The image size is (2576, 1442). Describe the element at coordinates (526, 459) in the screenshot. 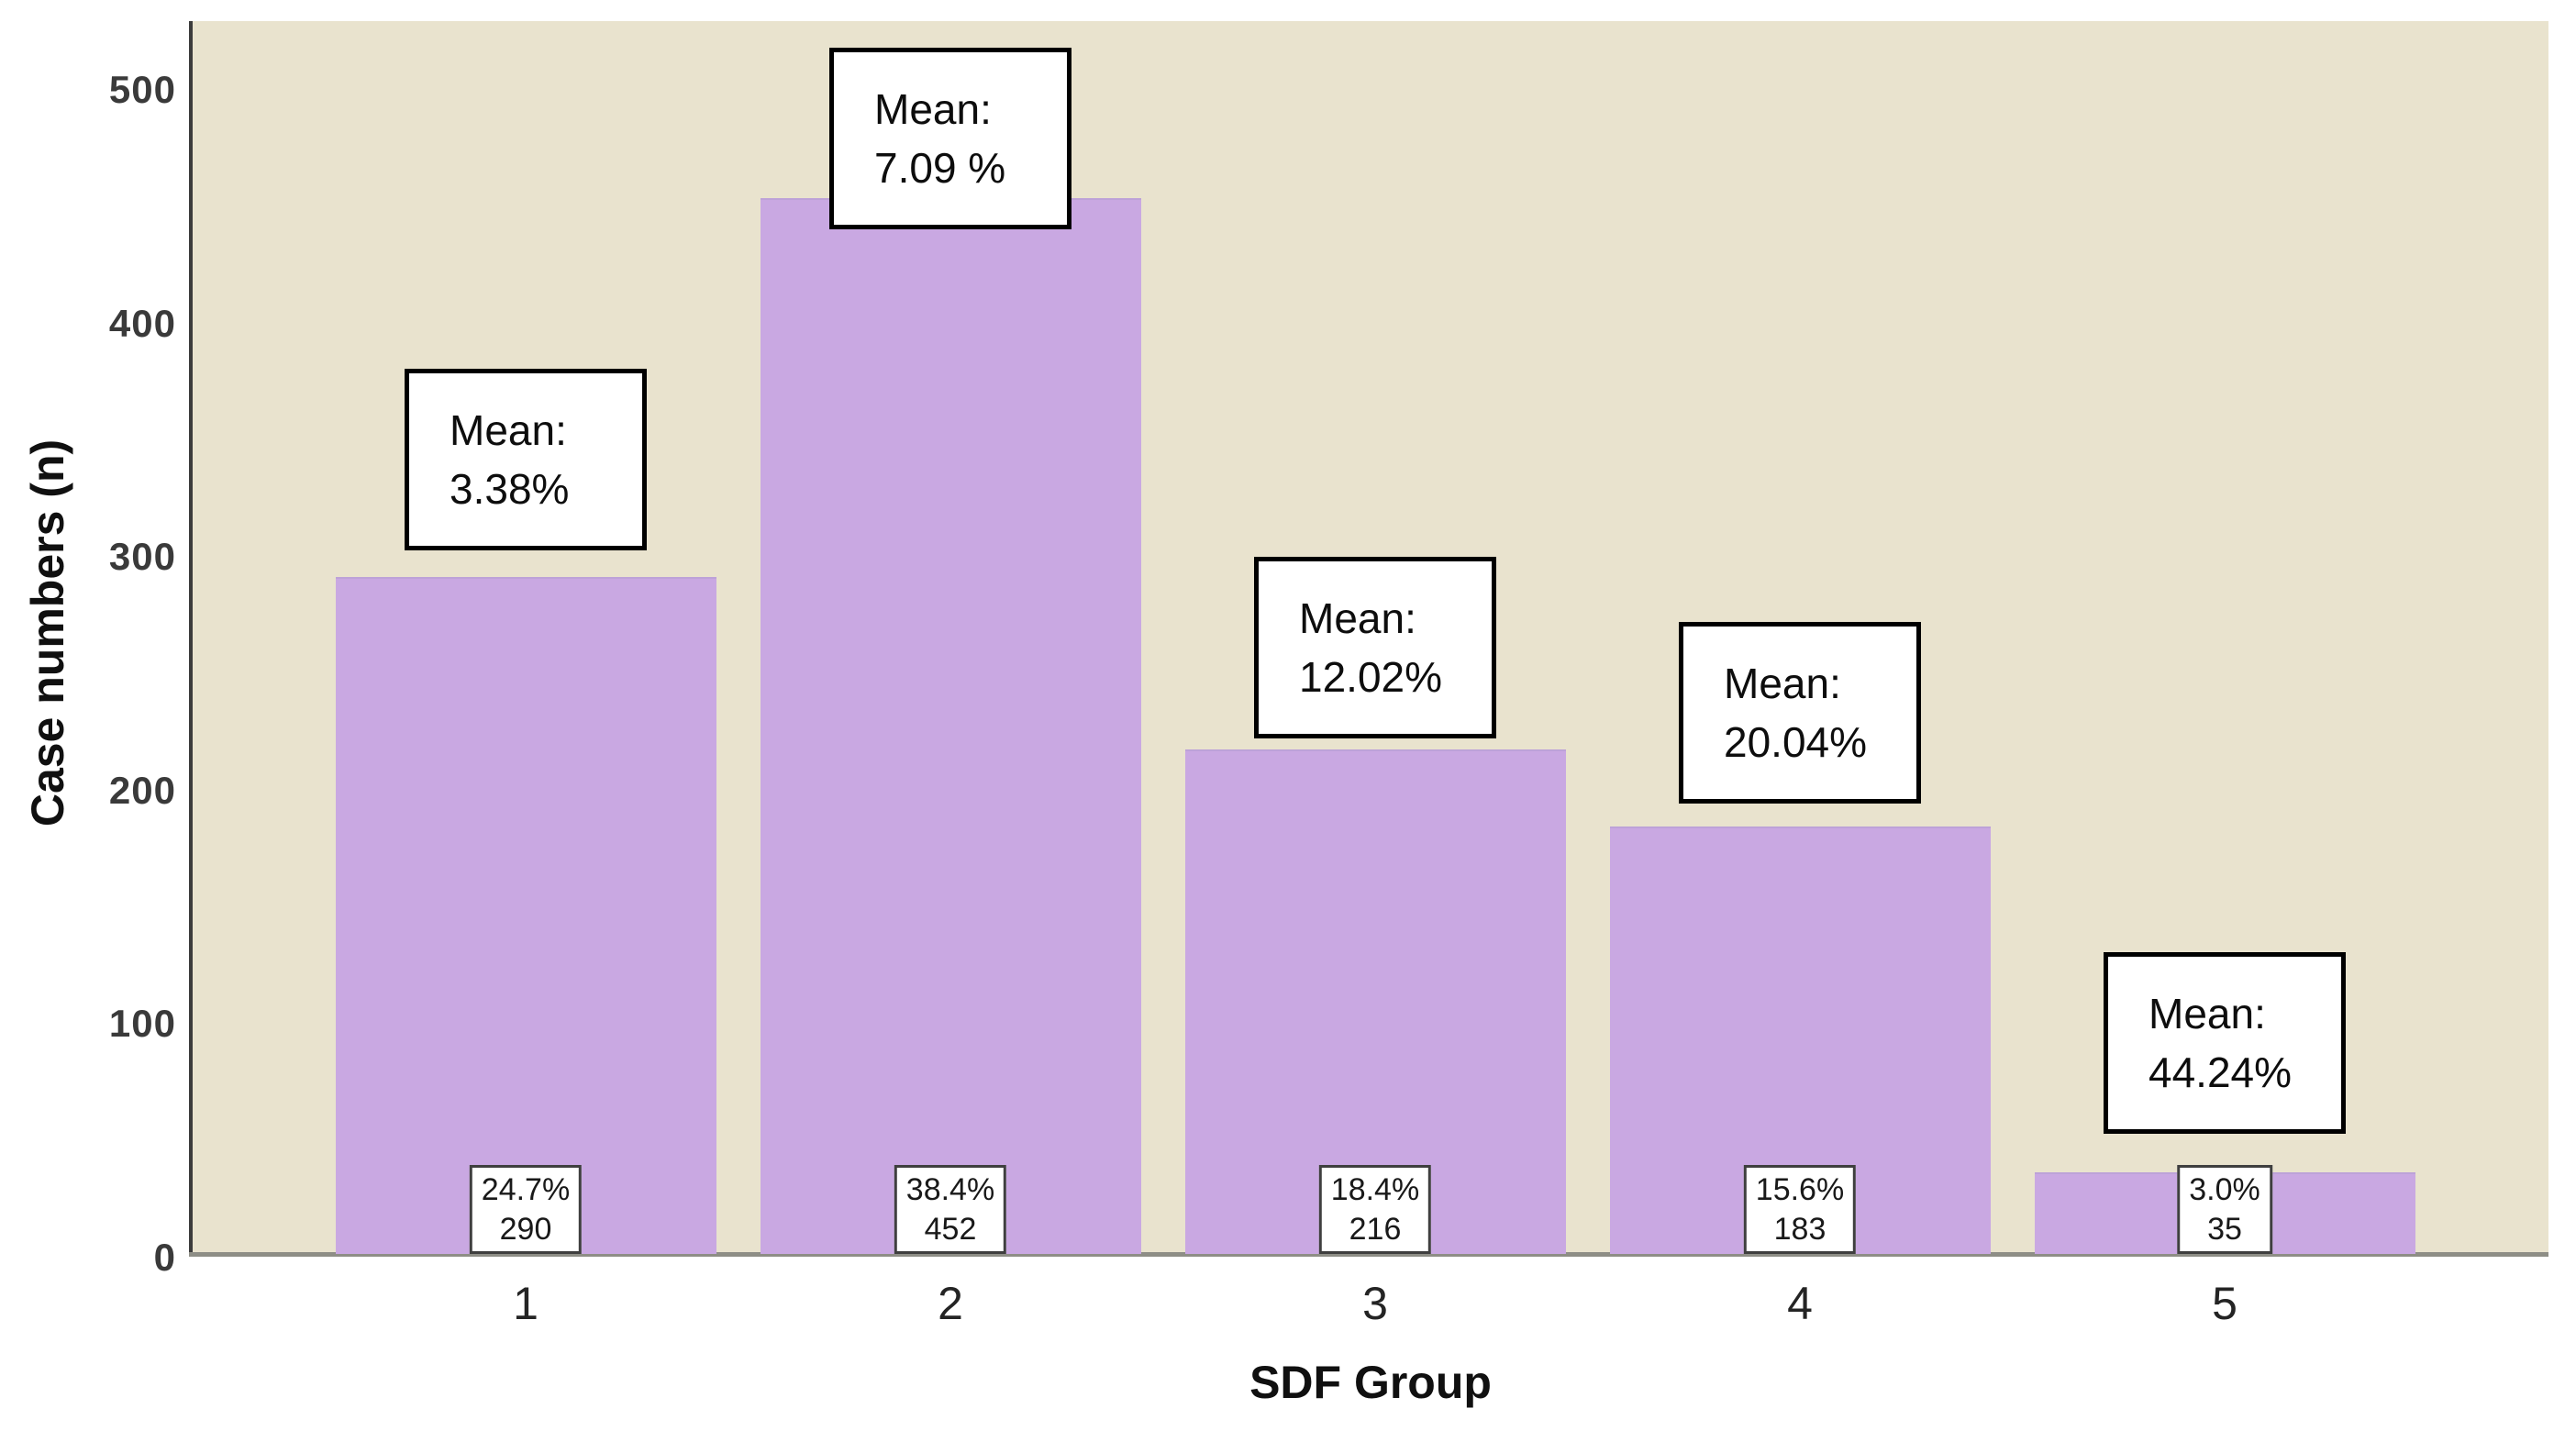

I see `mean-annotation-box: Mean: 3.38%` at that location.